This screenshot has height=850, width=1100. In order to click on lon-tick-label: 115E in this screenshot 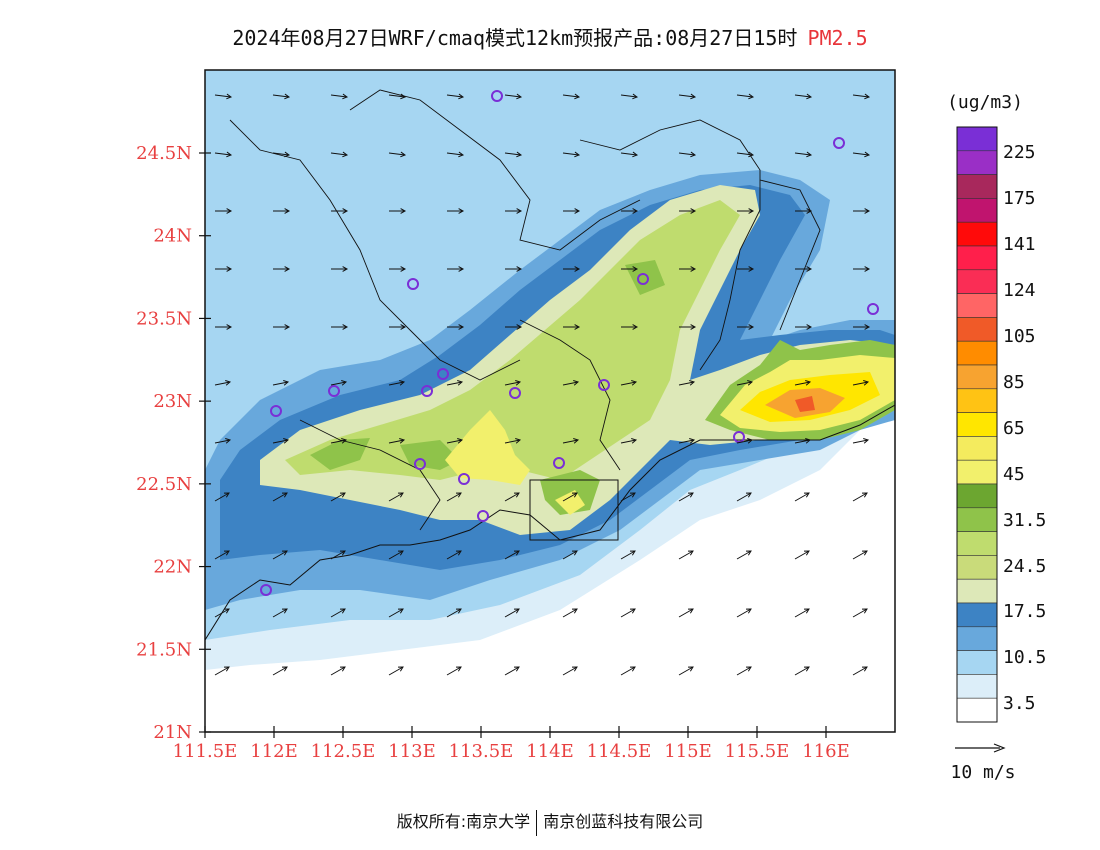, I will do `click(688, 751)`.